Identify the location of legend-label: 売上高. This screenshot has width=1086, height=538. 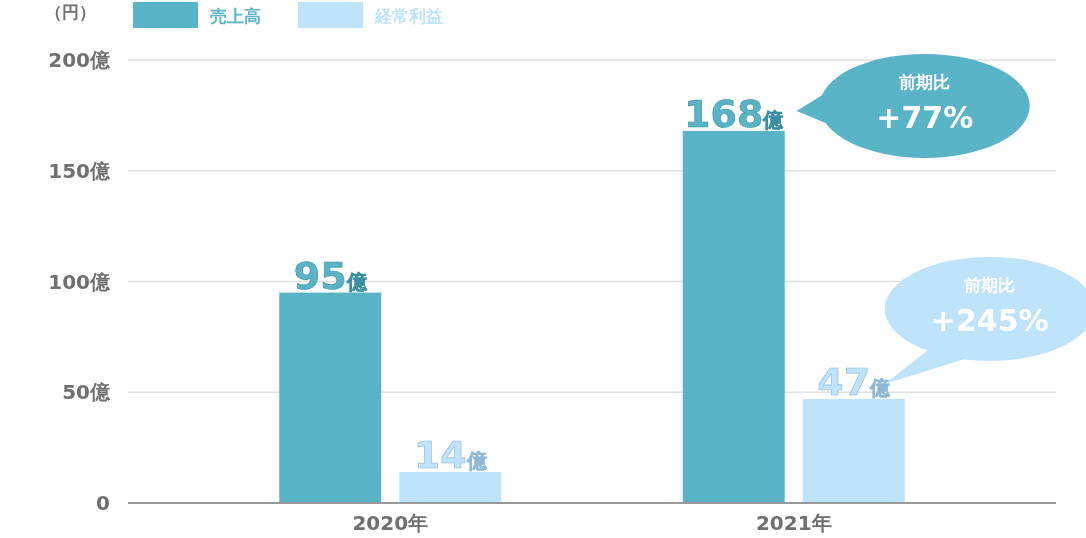
(235, 16).